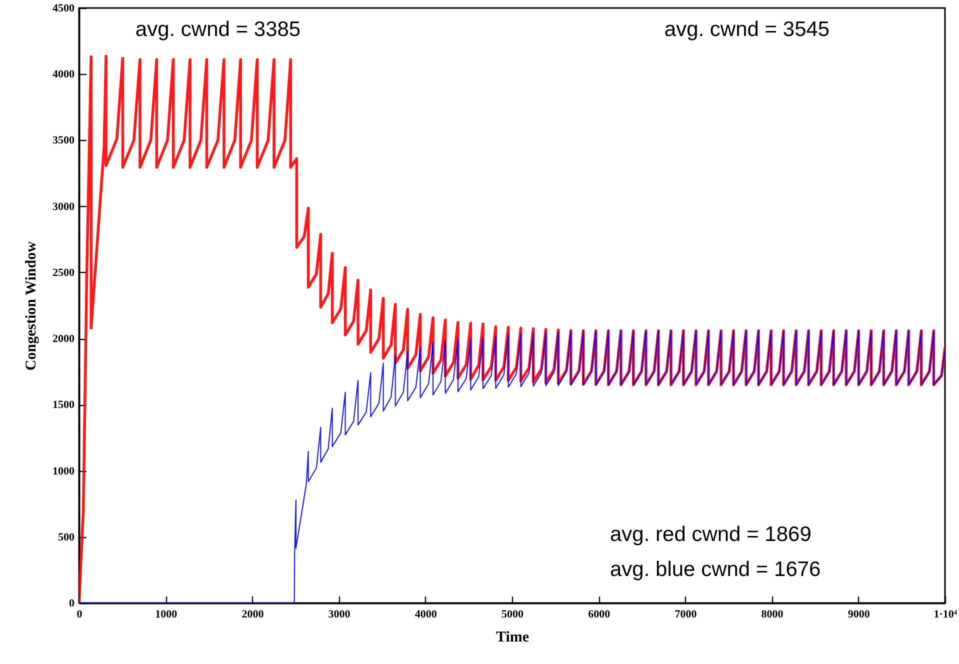  I want to click on y-tick-label: 500, so click(66, 537).